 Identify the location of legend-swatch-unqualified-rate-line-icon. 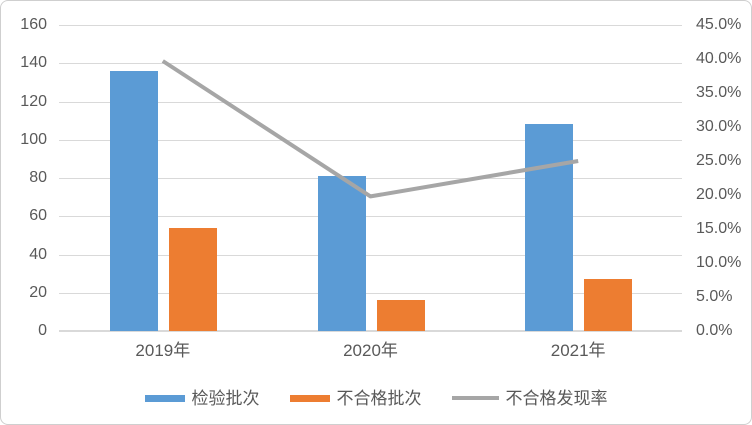
(475, 398).